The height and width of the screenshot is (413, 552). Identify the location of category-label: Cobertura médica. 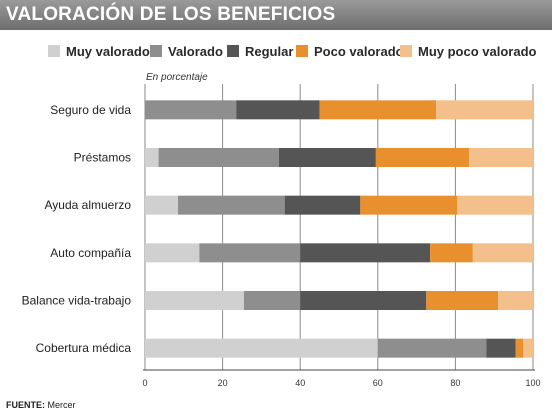
(84, 348).